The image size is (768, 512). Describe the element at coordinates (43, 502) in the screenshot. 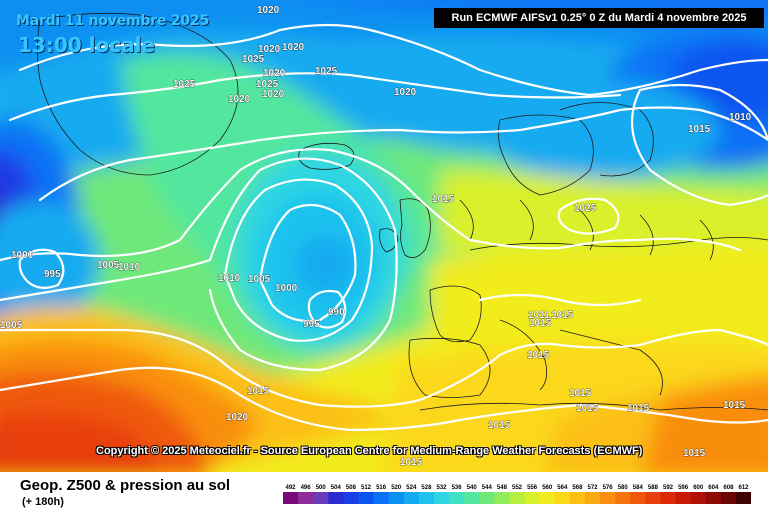

I see `legend-subtitle: (+ 180h)` at that location.